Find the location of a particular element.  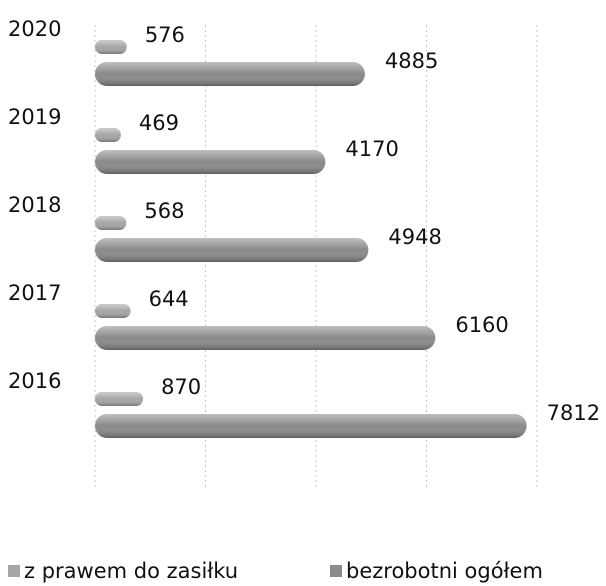

data-label: 6160 is located at coordinates (481, 325).